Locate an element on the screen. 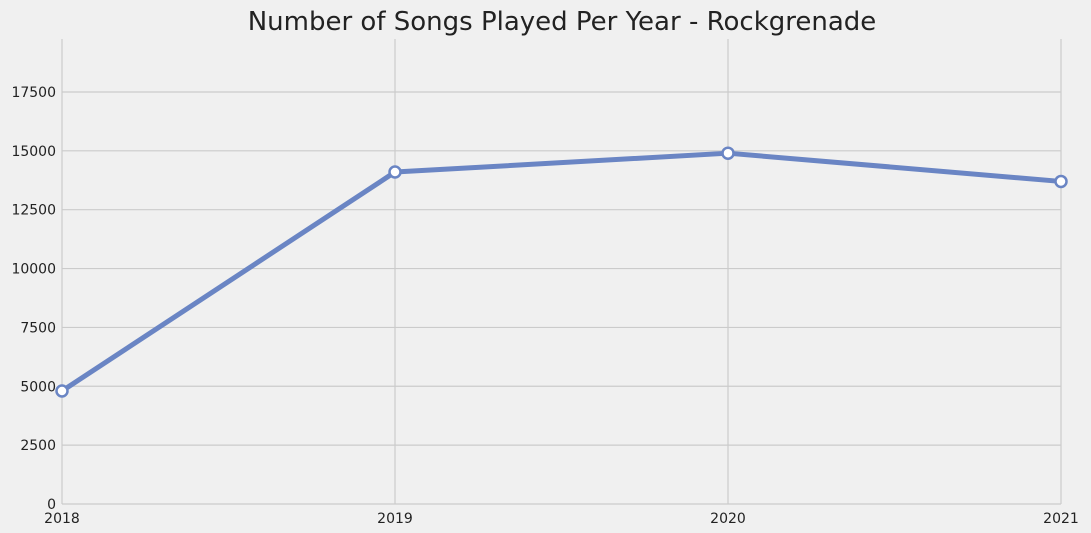  x-tick-label: 2020 is located at coordinates (728, 519).